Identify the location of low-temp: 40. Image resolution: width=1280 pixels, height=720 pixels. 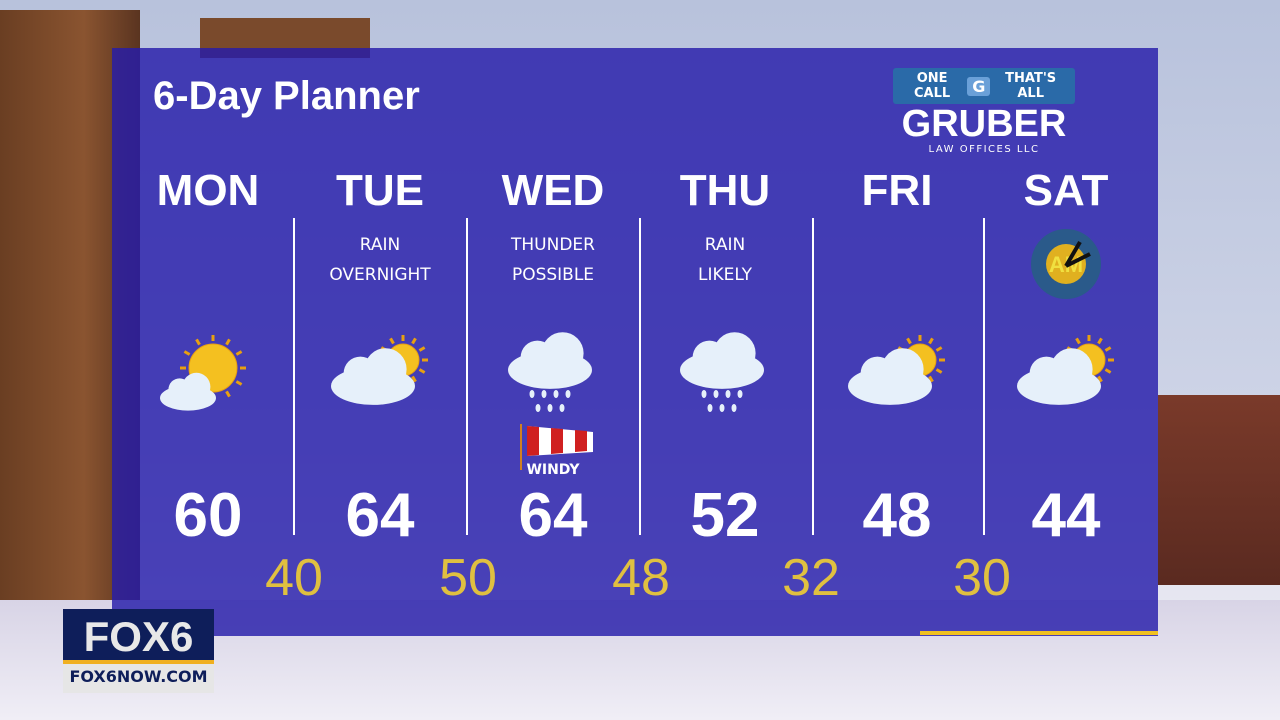
(294, 578).